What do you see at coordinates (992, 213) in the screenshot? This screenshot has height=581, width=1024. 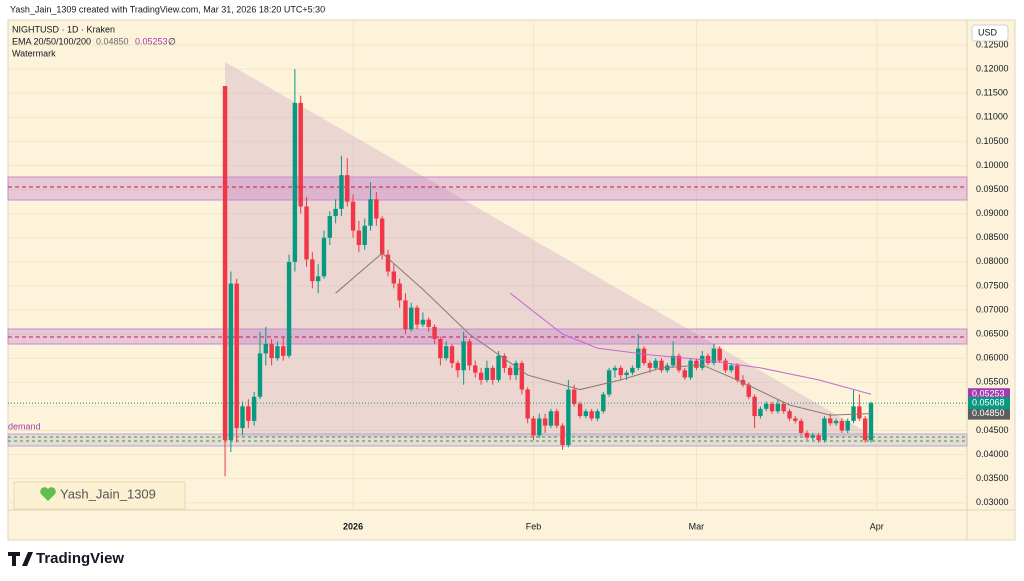 I see `y-tick-label: 0.09000` at bounding box center [992, 213].